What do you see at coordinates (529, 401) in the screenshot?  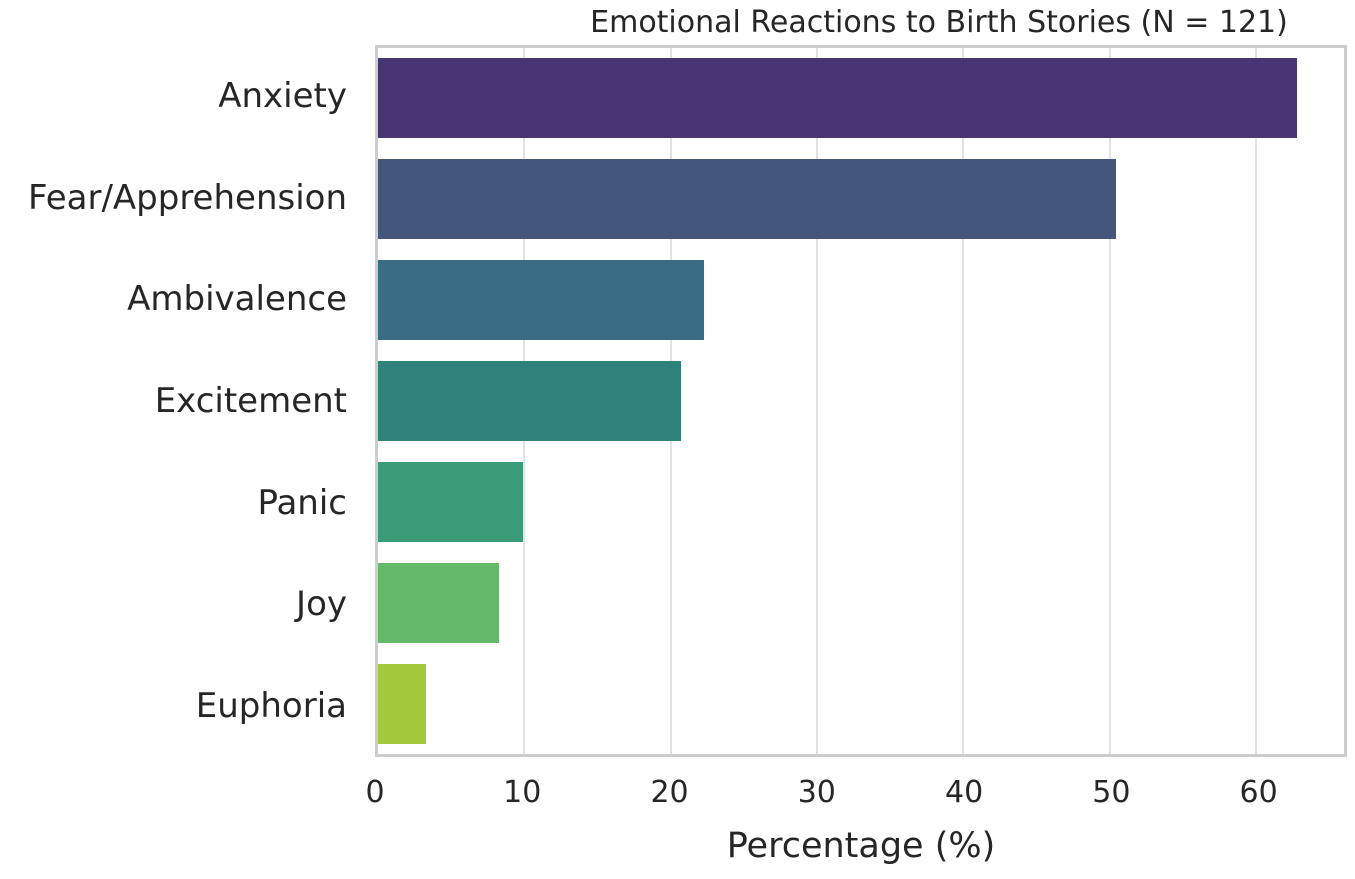 I see `bar-excitement` at bounding box center [529, 401].